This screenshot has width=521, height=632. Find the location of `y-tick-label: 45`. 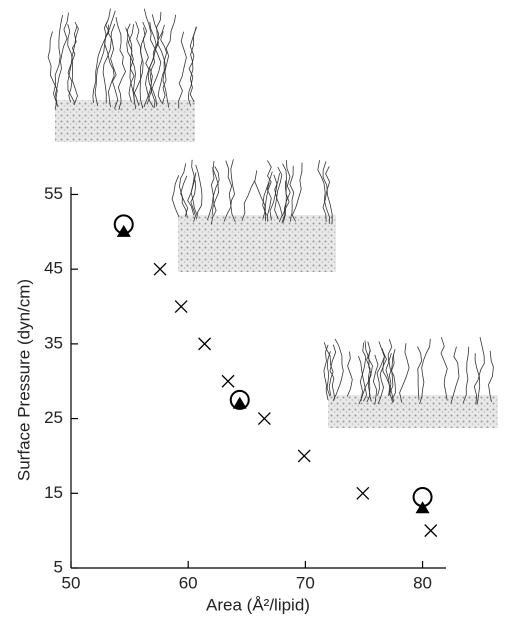

y-tick-label: 45 is located at coordinates (53, 268).